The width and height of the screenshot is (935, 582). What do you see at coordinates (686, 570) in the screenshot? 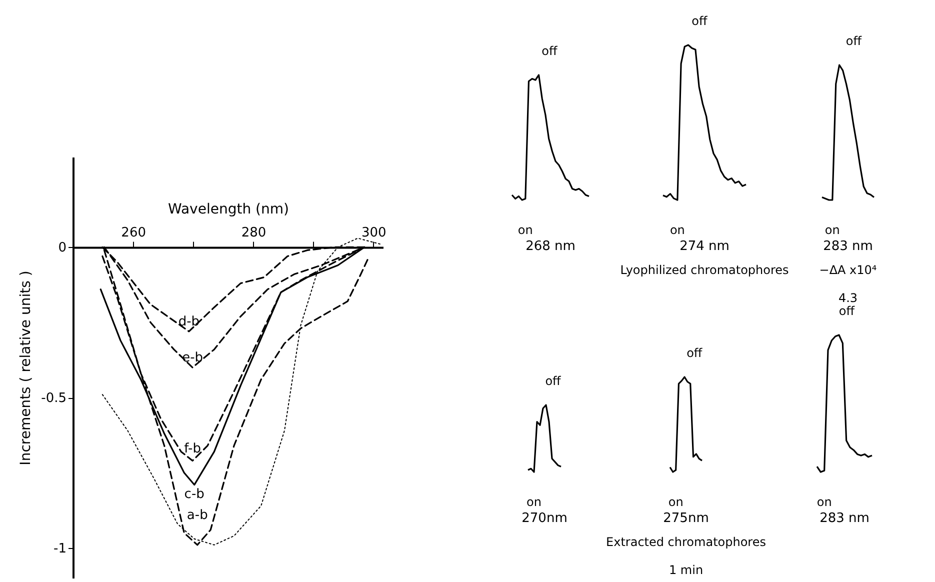
I see `text: 1 min` at bounding box center [686, 570].